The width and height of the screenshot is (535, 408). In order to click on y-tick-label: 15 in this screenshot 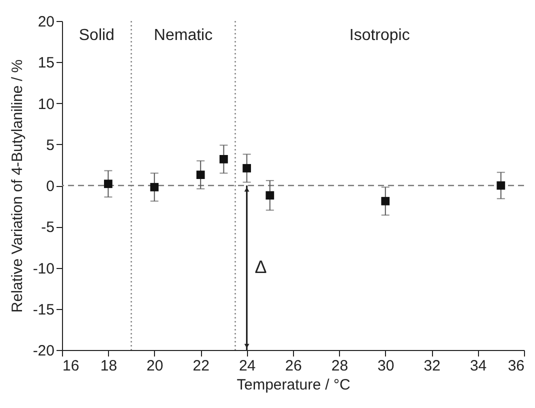, I will do `click(46, 63)`.